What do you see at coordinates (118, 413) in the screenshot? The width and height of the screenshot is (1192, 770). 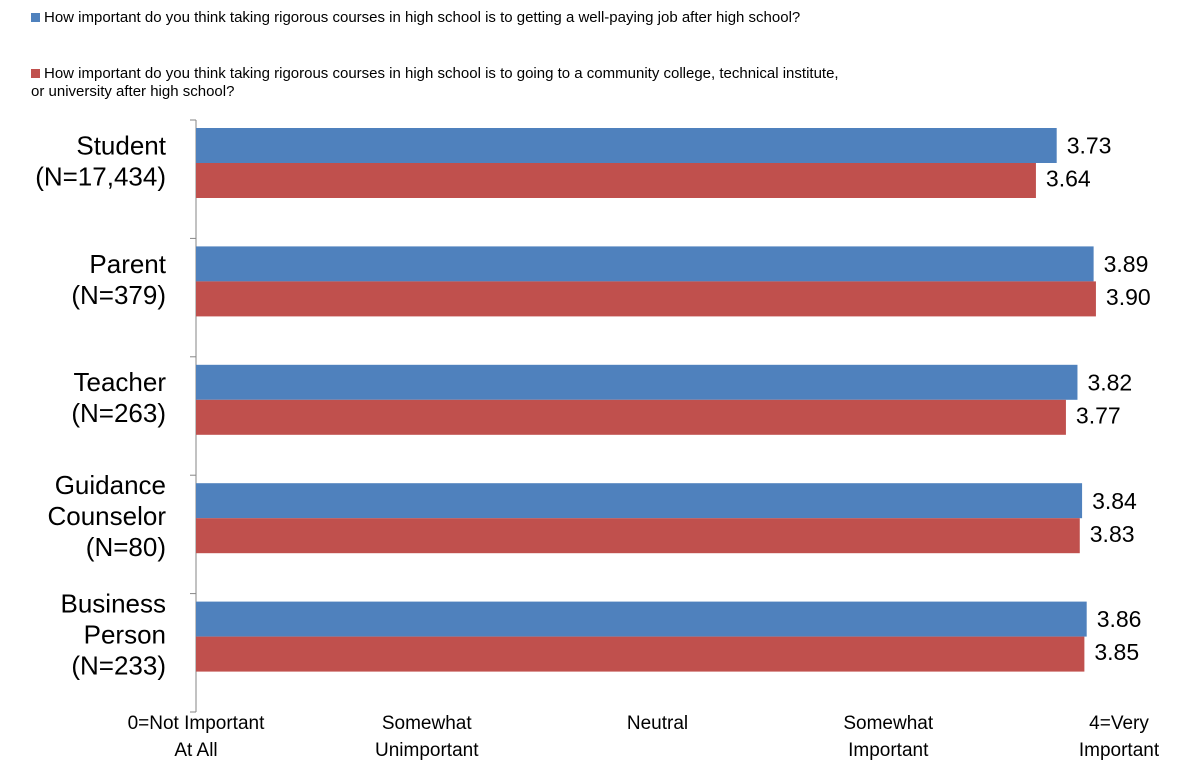 I see `category-label: (N=263)` at bounding box center [118, 413].